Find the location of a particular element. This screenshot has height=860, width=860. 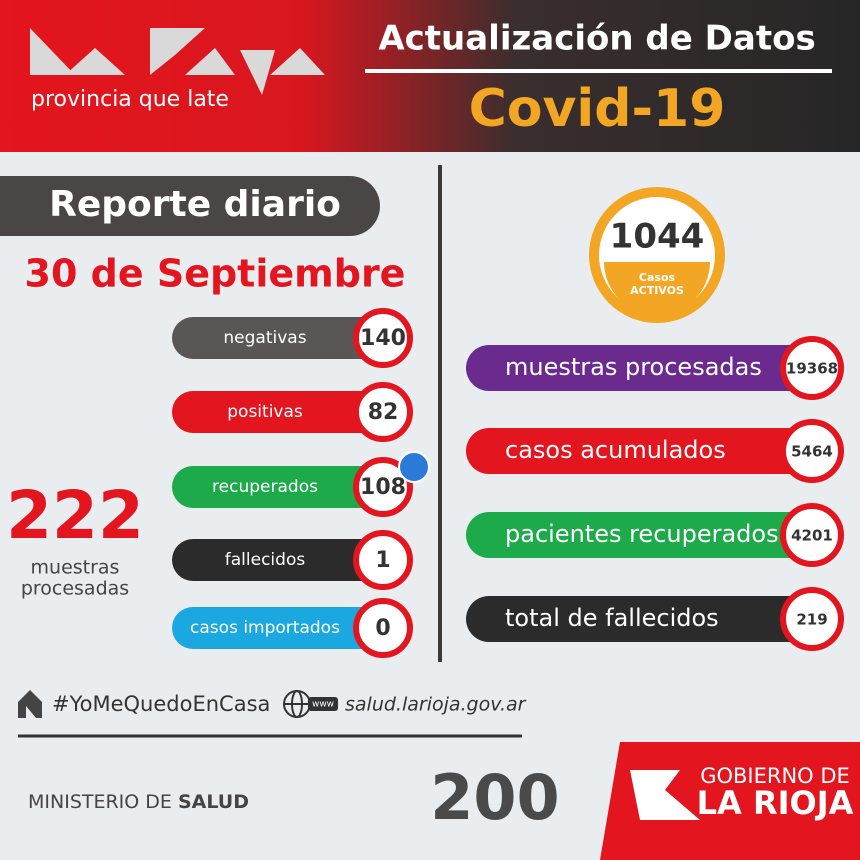

active-caption: ACTIVOS is located at coordinates (657, 290).